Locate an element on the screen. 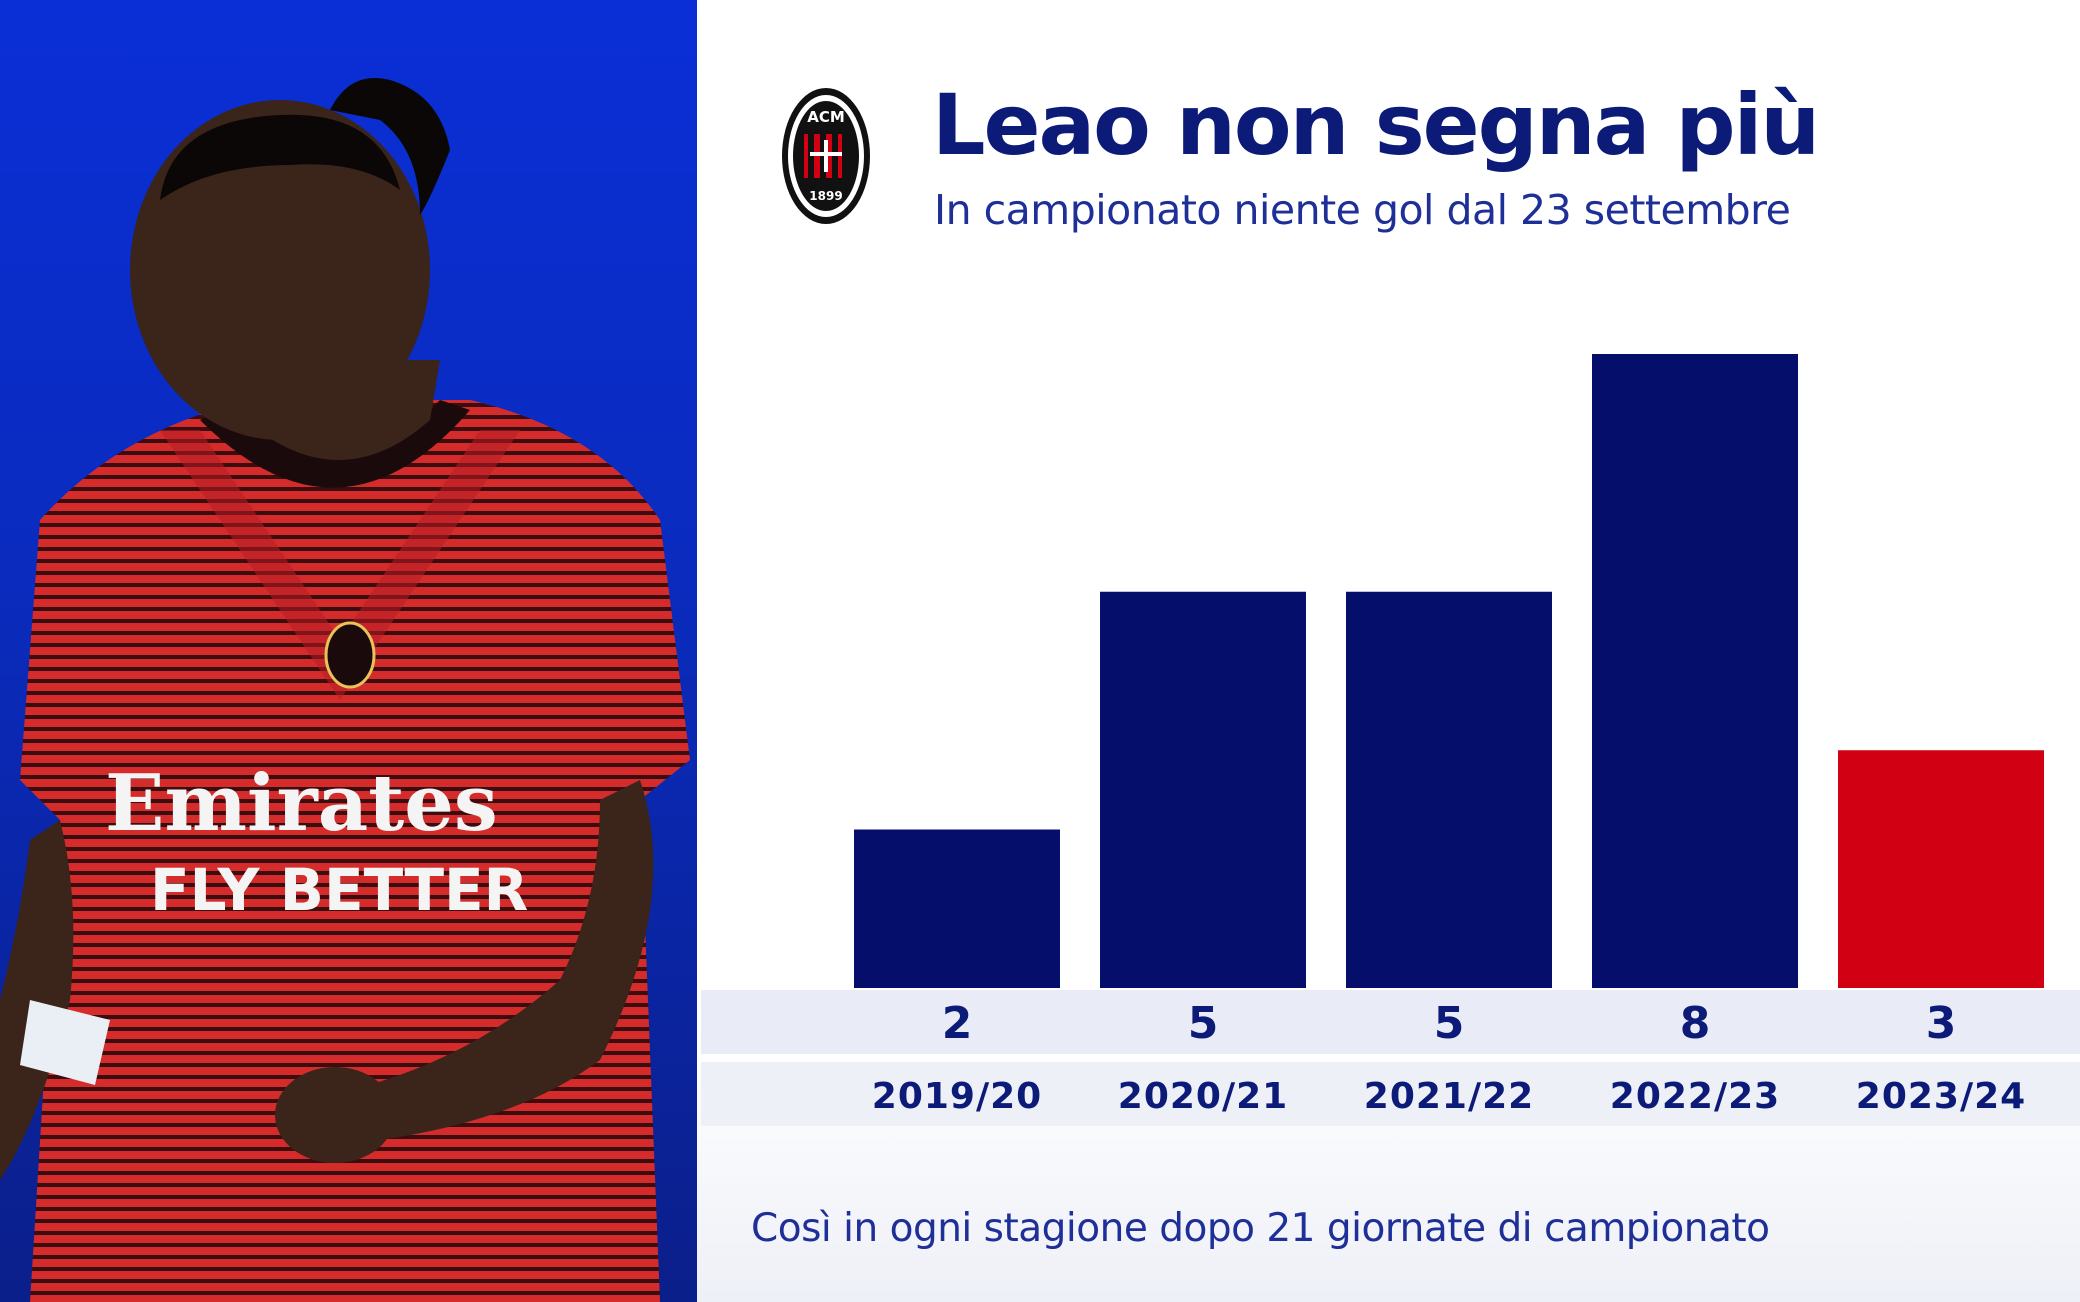 This screenshot has height=1302, width=2080. shirt-sponsor-line2: FLY BETTER is located at coordinates (339, 890).